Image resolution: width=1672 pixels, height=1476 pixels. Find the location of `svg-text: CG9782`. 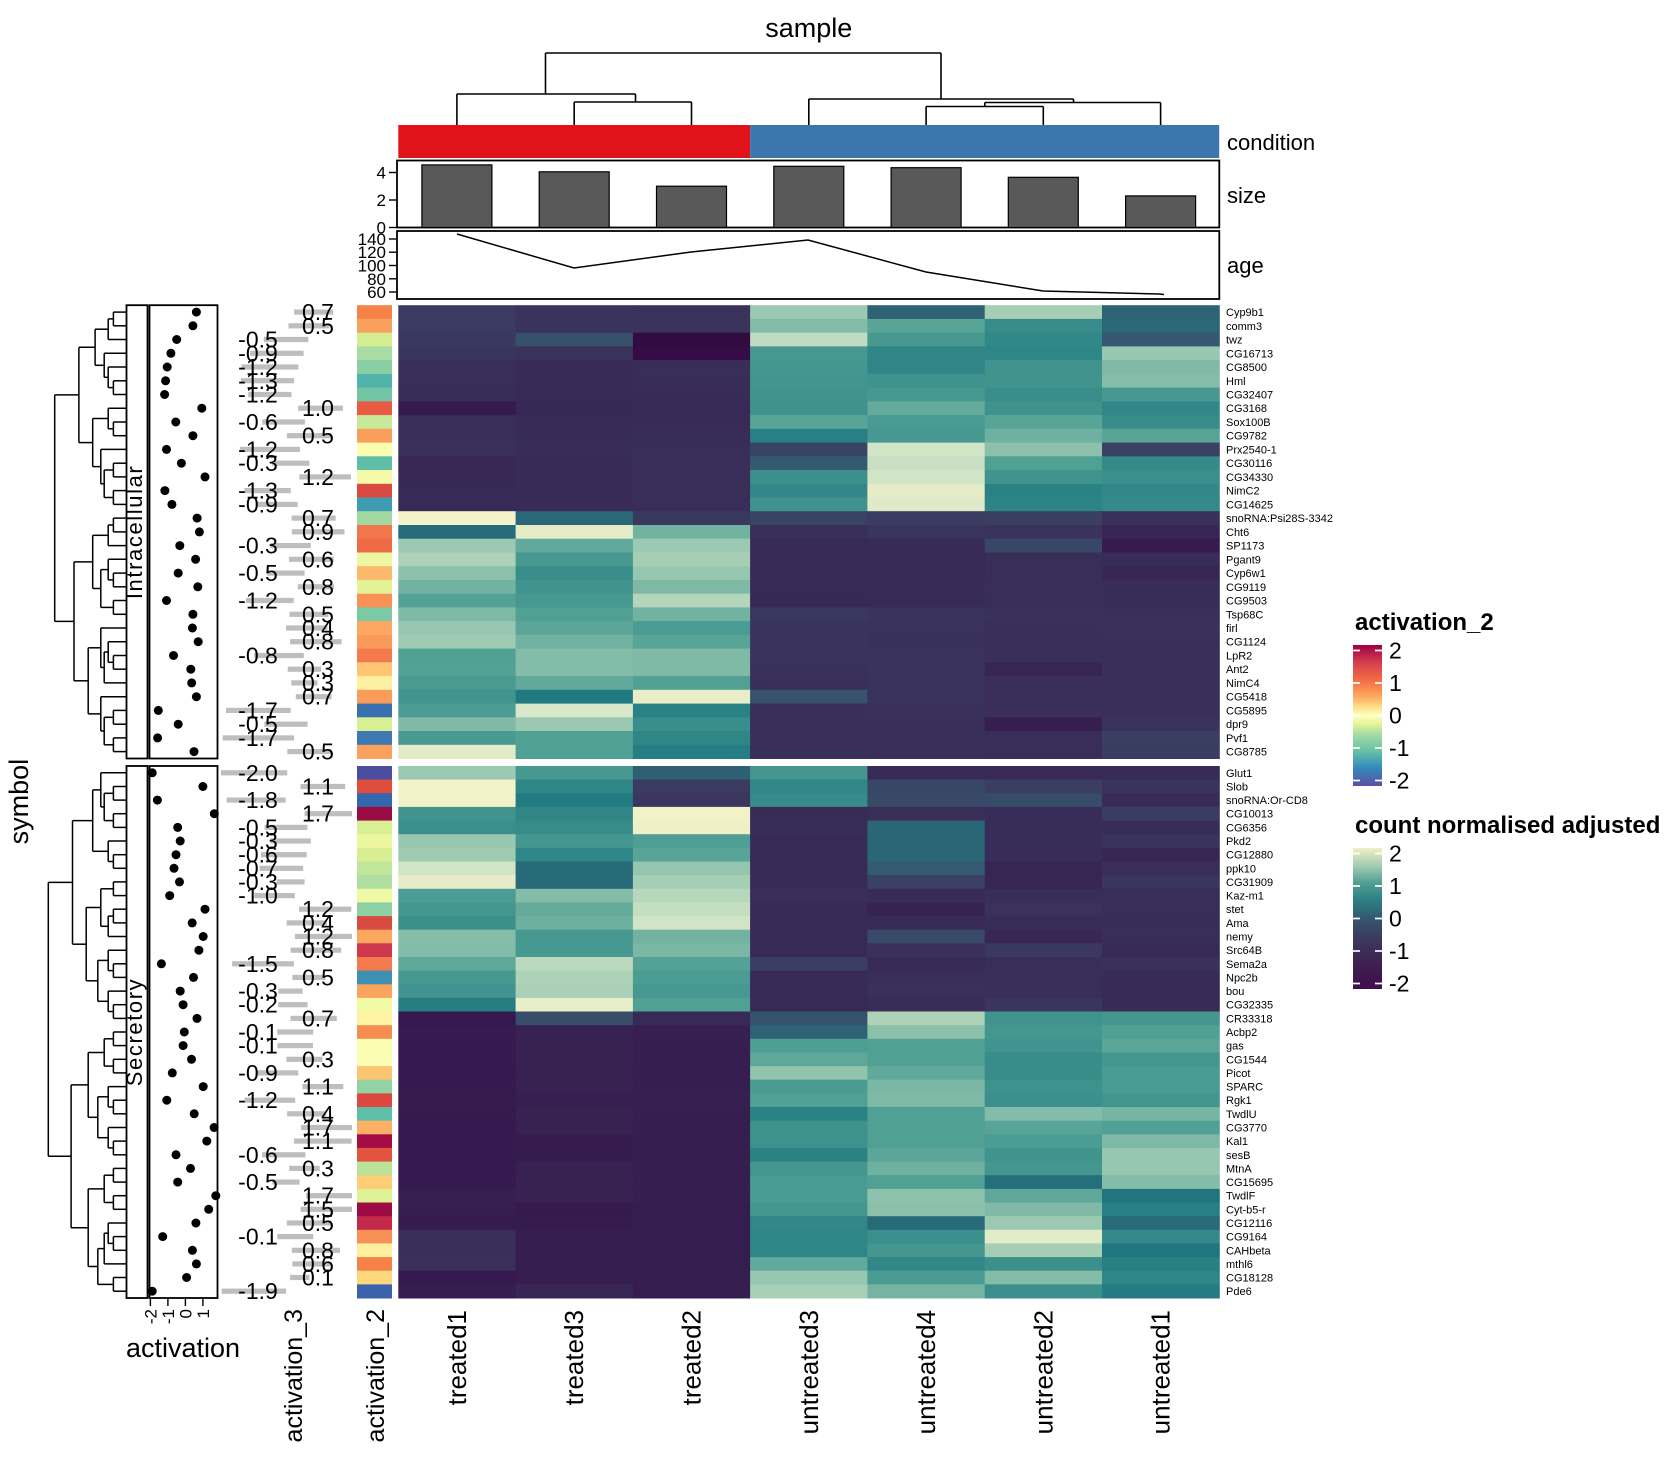

svg-text: CG9782 is located at coordinates (1246, 437).